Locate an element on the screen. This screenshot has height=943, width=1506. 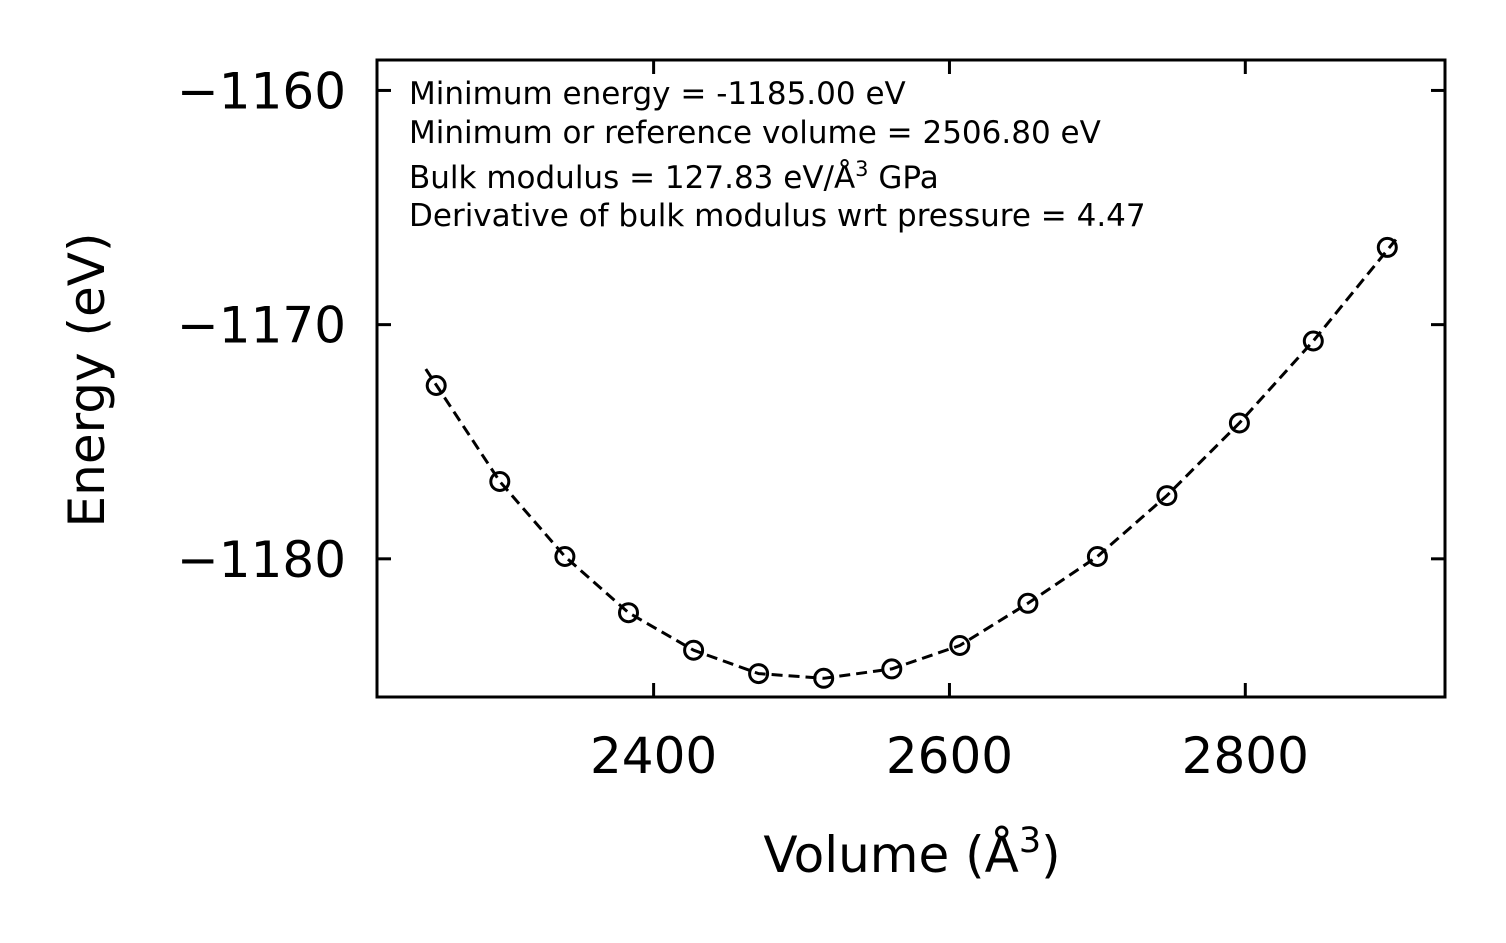
x-axis-label: Volume (Å3) is located at coordinates (911, 852).